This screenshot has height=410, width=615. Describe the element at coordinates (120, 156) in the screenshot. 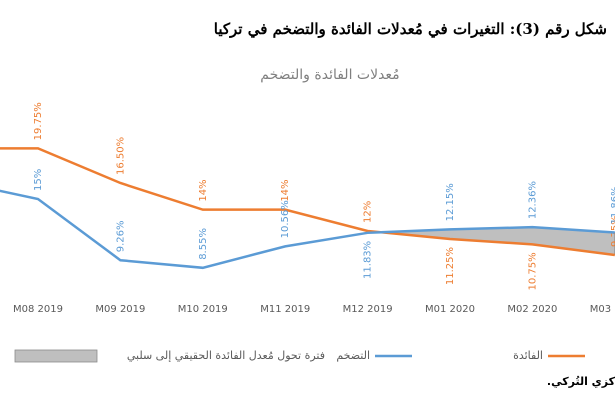

I see `data-label: 16.50%` at that location.